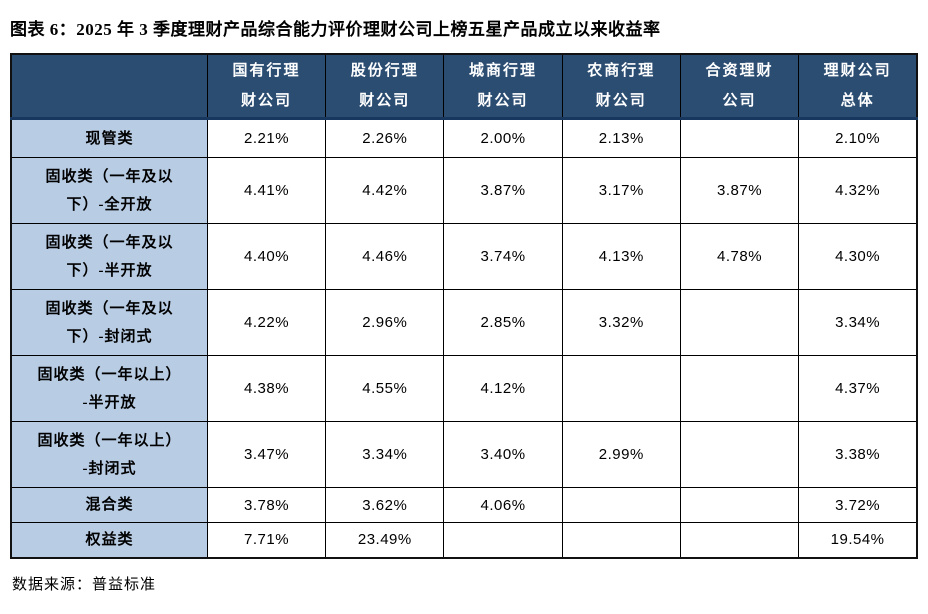 The height and width of the screenshot is (614, 928). Describe the element at coordinates (385, 505) in the screenshot. I see `value-cell: 3.62%` at that location.